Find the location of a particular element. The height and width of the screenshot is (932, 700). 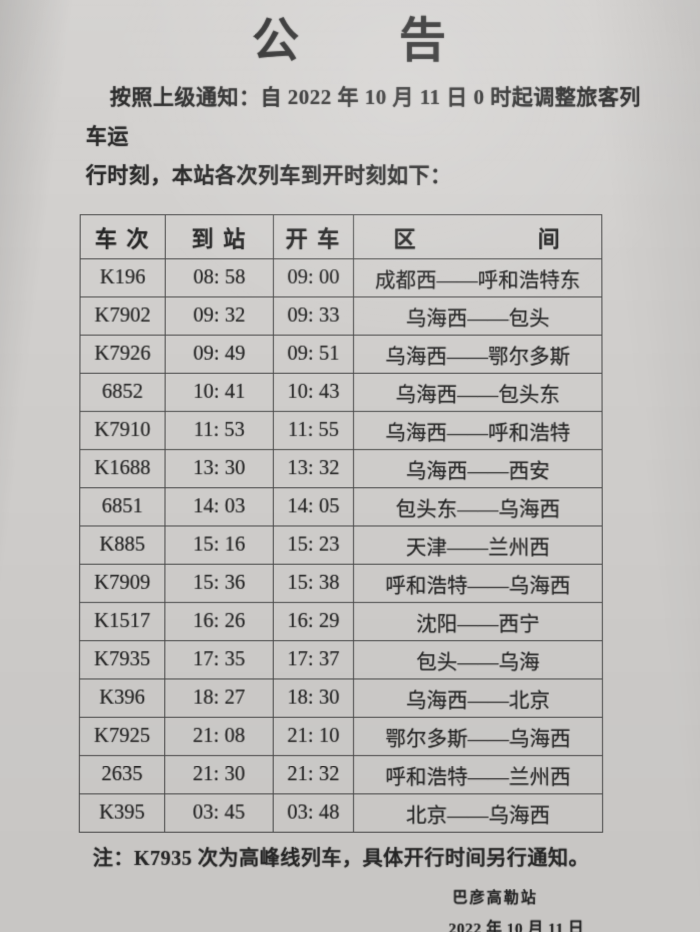

departure-time-cell: 16: 29 is located at coordinates (313, 622).